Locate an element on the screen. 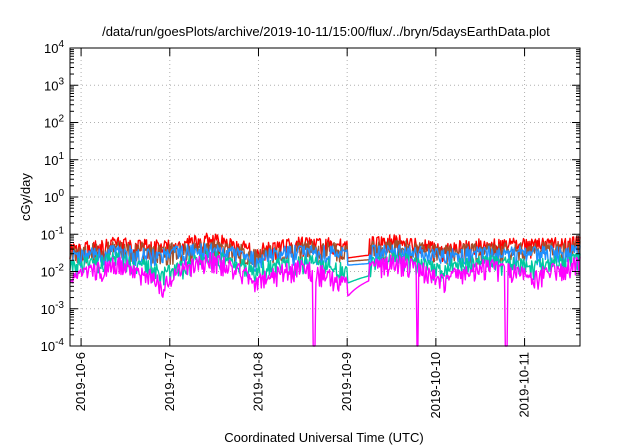 This screenshot has width=640, height=448. x-axis-label: Coordinated Universal Time (UTC) is located at coordinates (323, 437).